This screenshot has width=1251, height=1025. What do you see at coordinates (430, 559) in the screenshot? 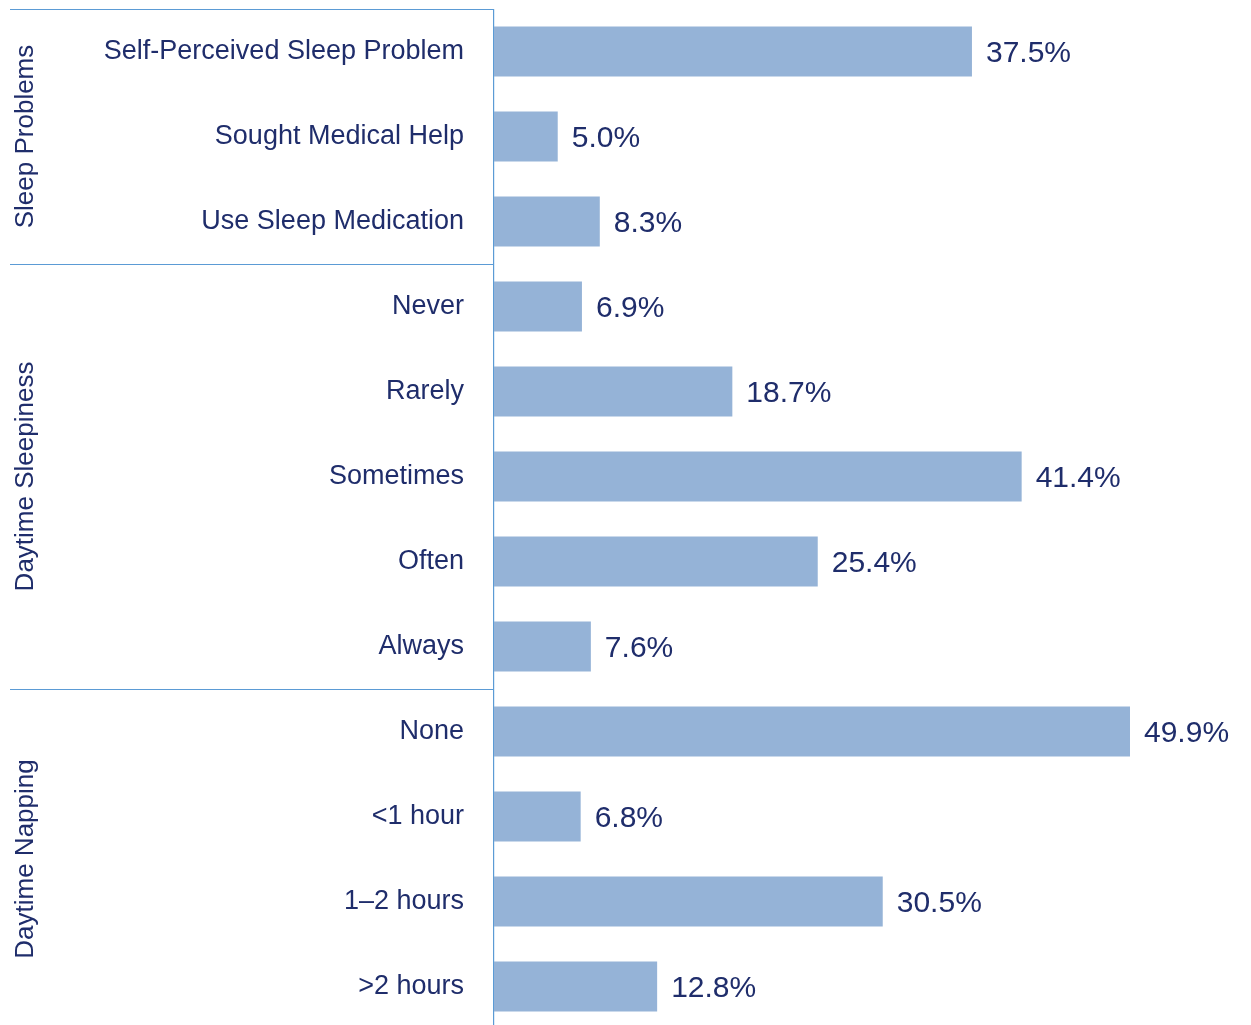
I see `y-tick-label: Often` at bounding box center [430, 559].